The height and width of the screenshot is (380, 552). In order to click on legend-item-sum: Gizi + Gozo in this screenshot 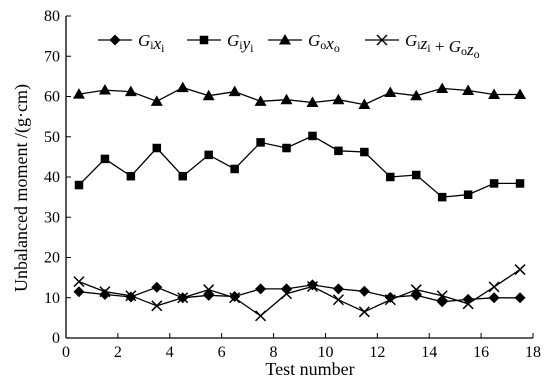, I will do `click(422, 46)`.